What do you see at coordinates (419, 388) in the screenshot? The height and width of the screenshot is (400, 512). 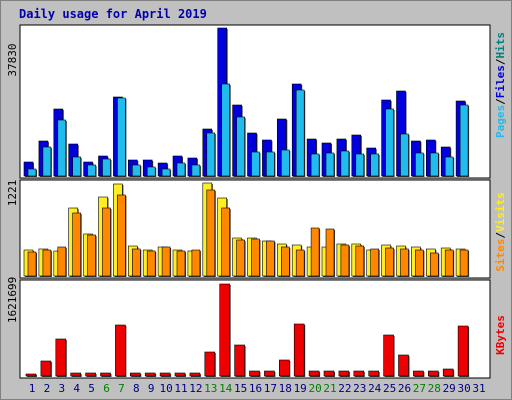 I see `x-tick-label-27: 27` at bounding box center [419, 388].